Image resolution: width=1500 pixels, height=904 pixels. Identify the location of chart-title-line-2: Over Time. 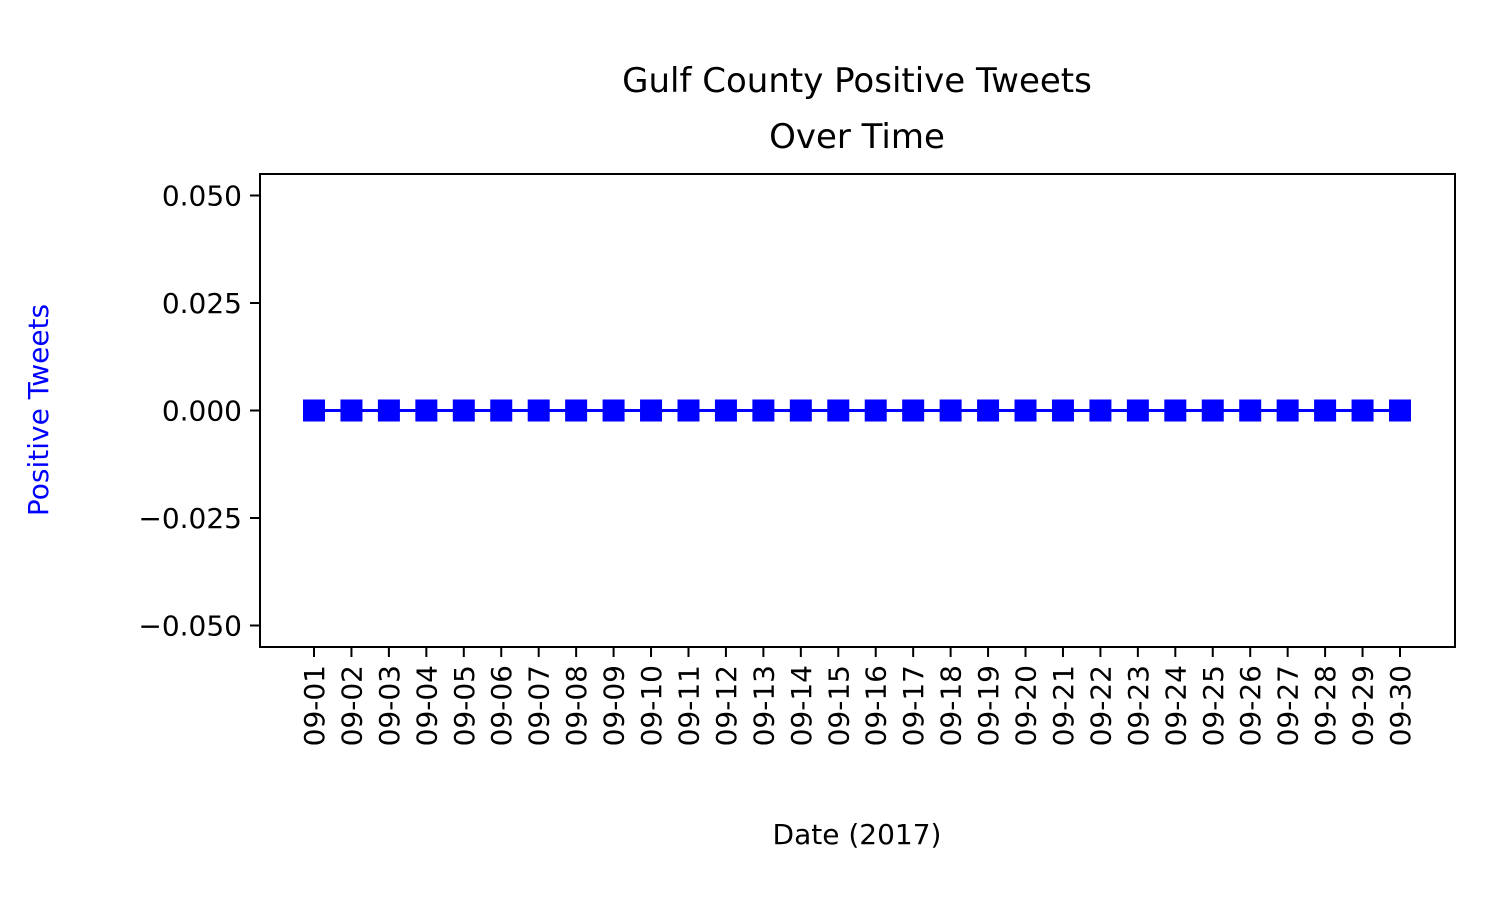
(857, 137).